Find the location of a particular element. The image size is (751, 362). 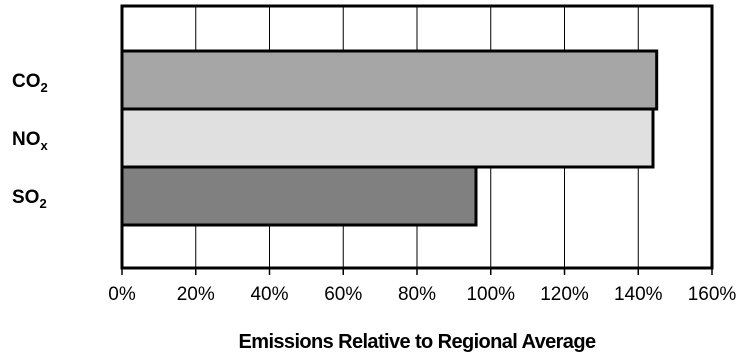

x-axis-title: Emissions Relative to Regional Average is located at coordinates (417, 342).